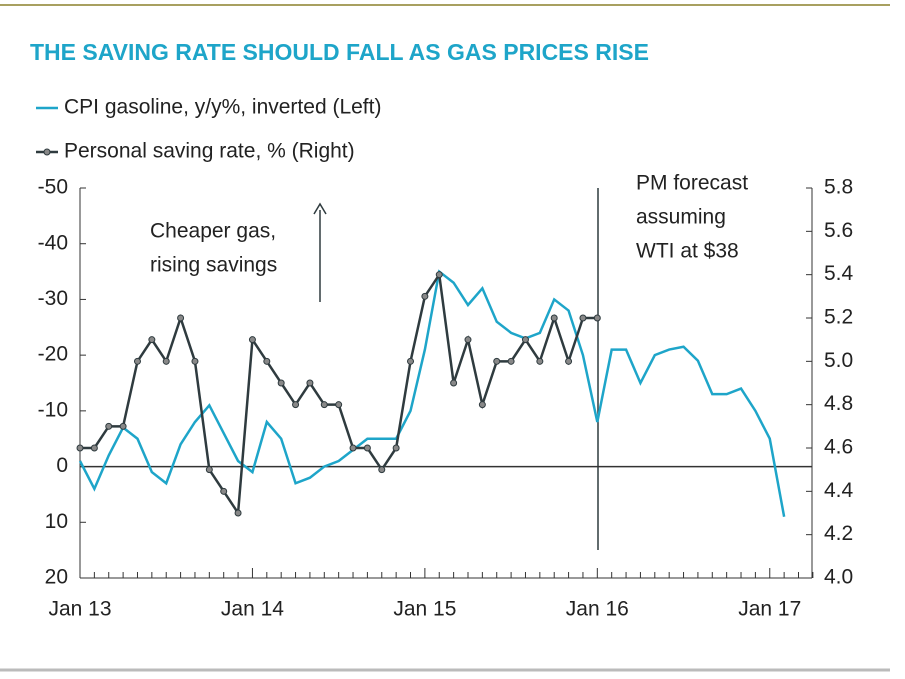  I want to click on annotation: rising savings, so click(213, 265).